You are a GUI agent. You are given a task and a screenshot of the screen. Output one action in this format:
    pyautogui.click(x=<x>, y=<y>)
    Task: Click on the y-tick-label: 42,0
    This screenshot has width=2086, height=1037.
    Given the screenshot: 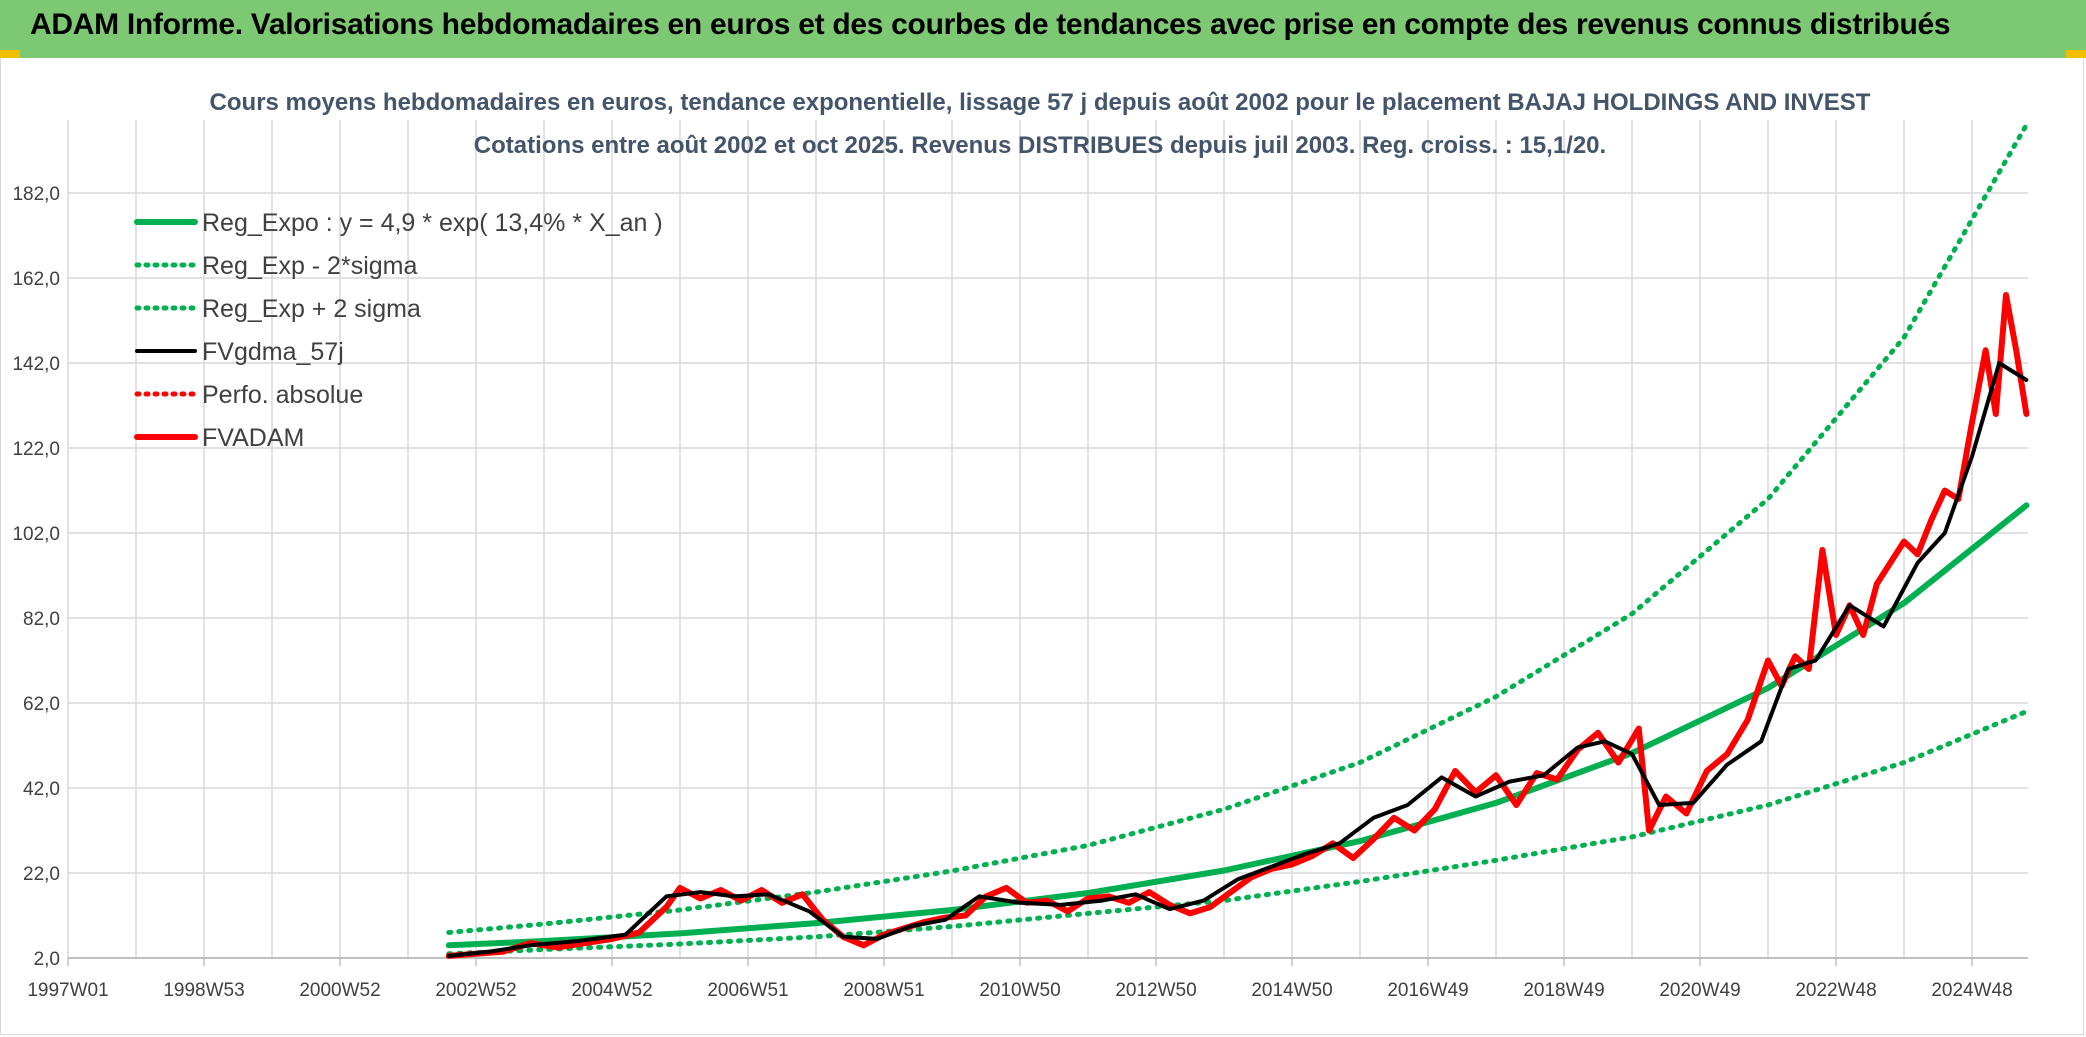 What is the action you would take?
    pyautogui.click(x=41, y=789)
    